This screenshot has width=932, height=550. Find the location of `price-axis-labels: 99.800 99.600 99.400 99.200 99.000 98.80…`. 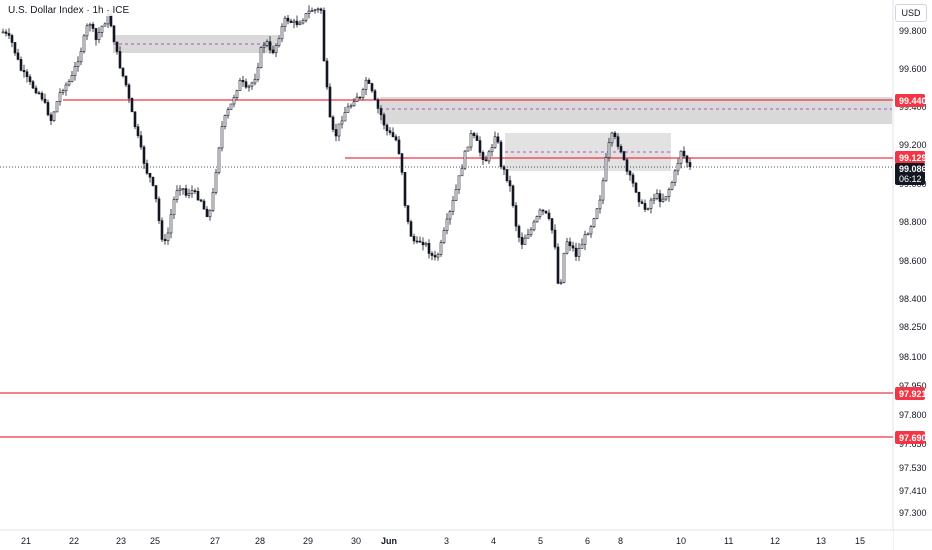

price-axis-labels: 99.800 99.600 99.400 99.200 99.000 98.80… is located at coordinates (913, 272).